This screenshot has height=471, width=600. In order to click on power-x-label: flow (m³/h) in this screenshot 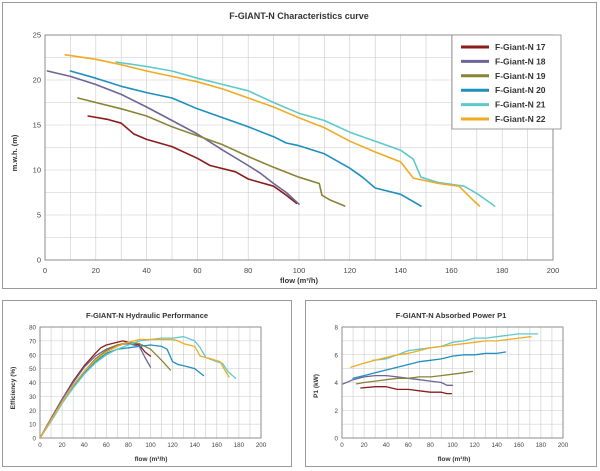, I will do `click(454, 459)`.